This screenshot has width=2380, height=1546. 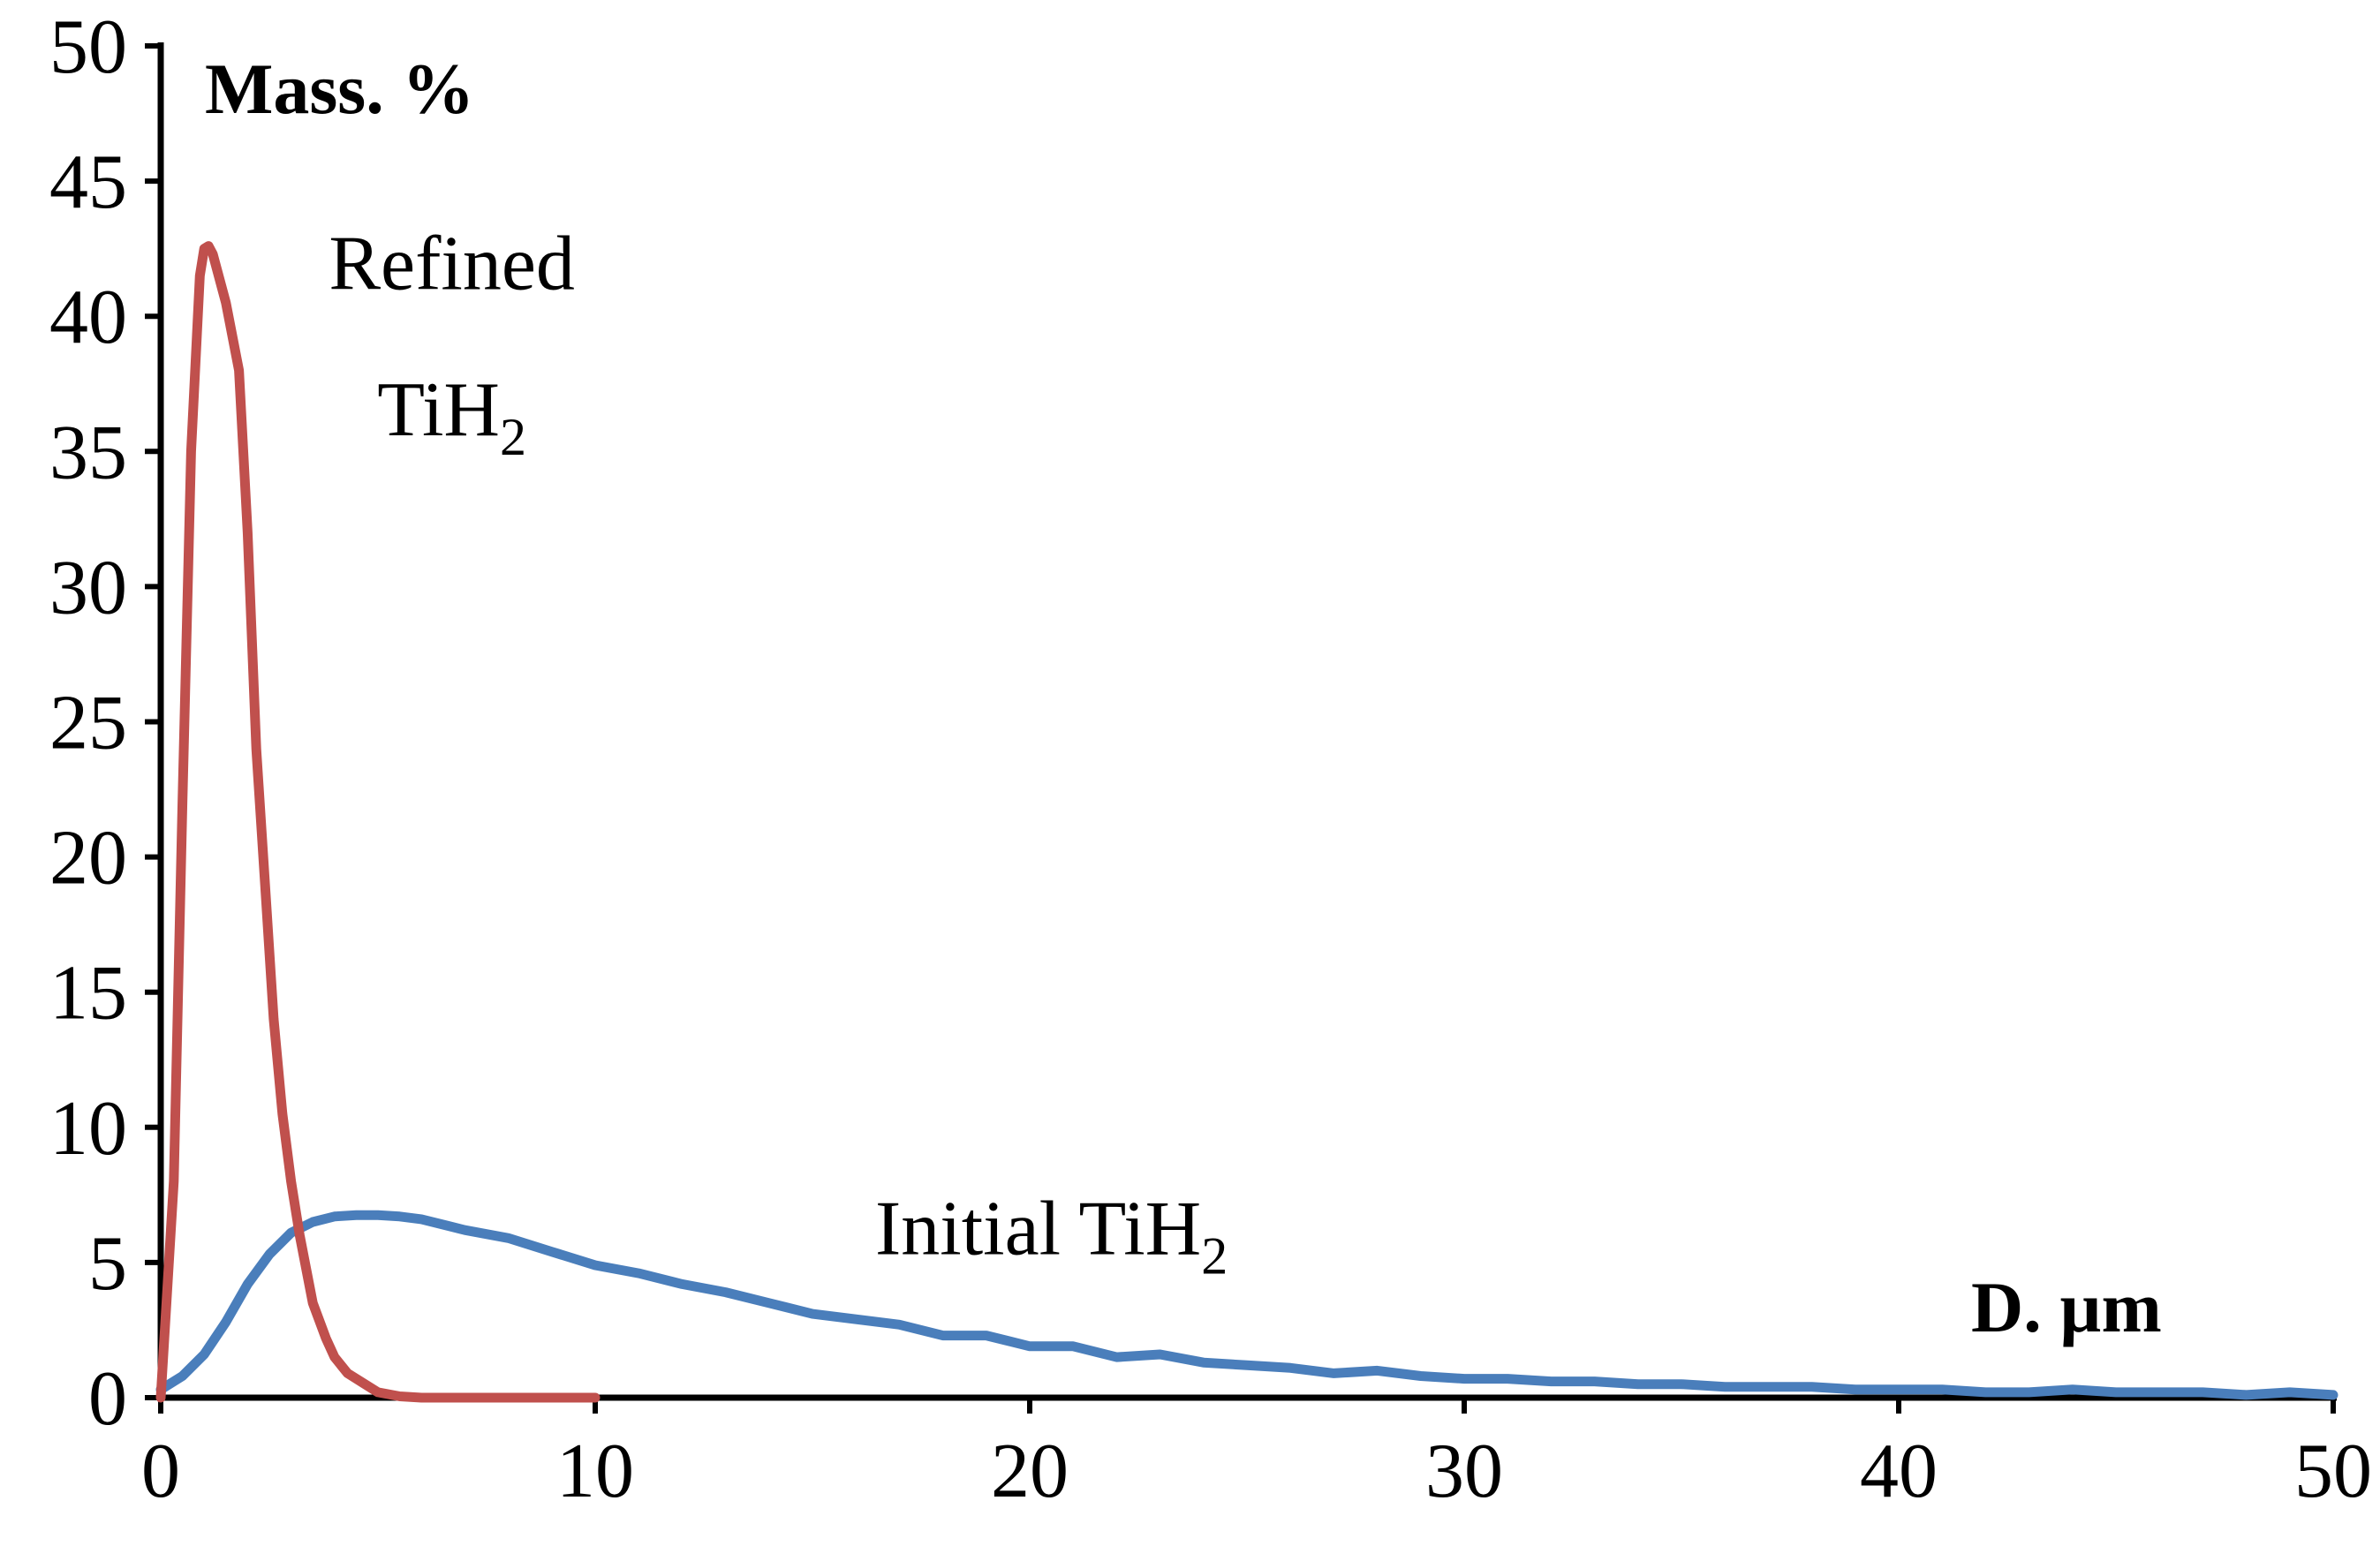 I want to click on annotation-initial: Initial TiH2, so click(x=1051, y=1236).